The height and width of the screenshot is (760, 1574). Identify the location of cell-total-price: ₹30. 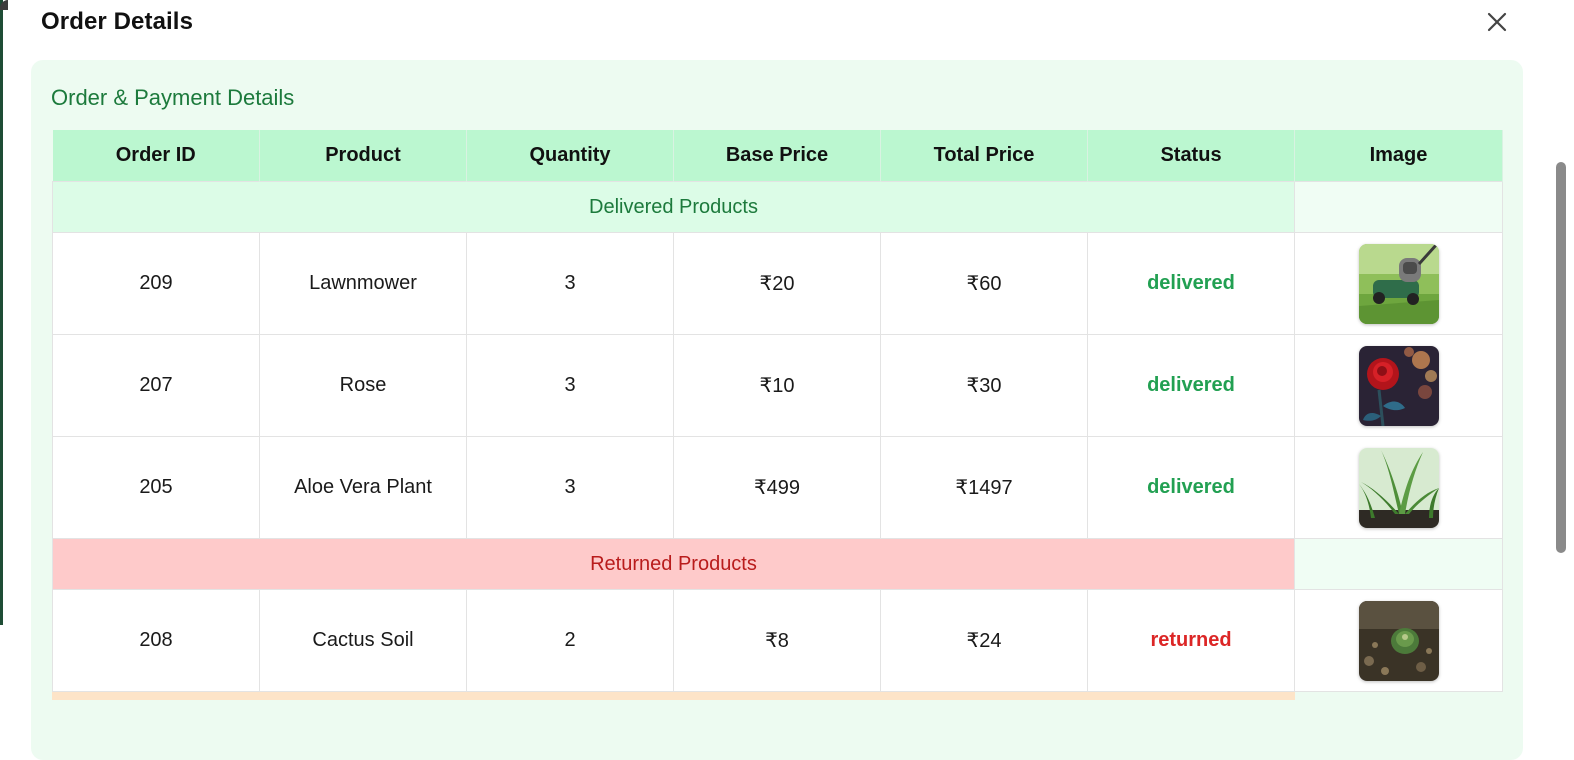
(984, 385).